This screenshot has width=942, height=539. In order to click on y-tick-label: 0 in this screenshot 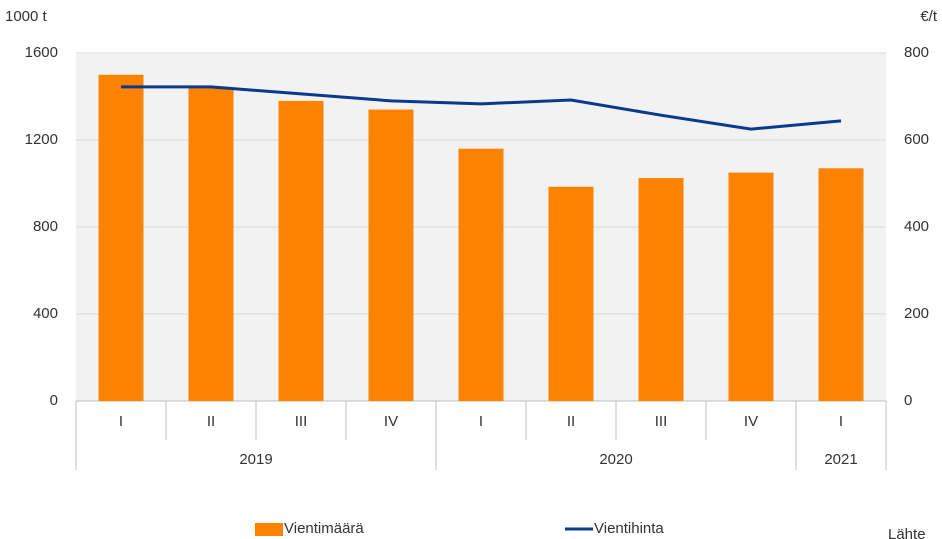, I will do `click(54, 400)`.